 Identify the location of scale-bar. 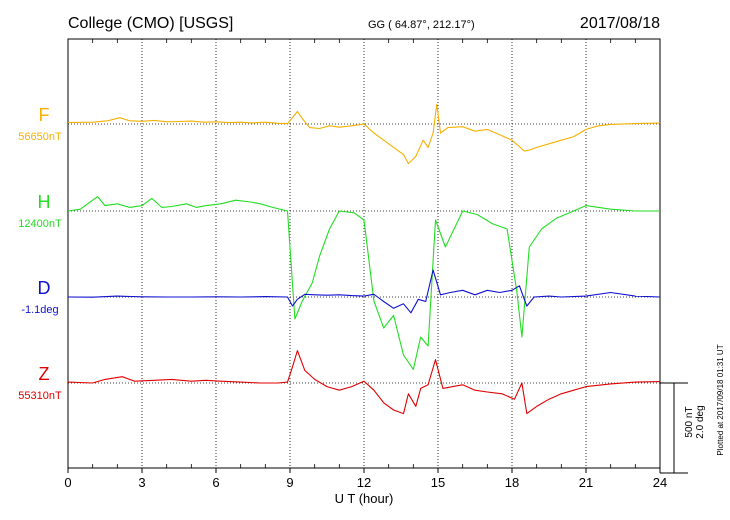
(674, 428).